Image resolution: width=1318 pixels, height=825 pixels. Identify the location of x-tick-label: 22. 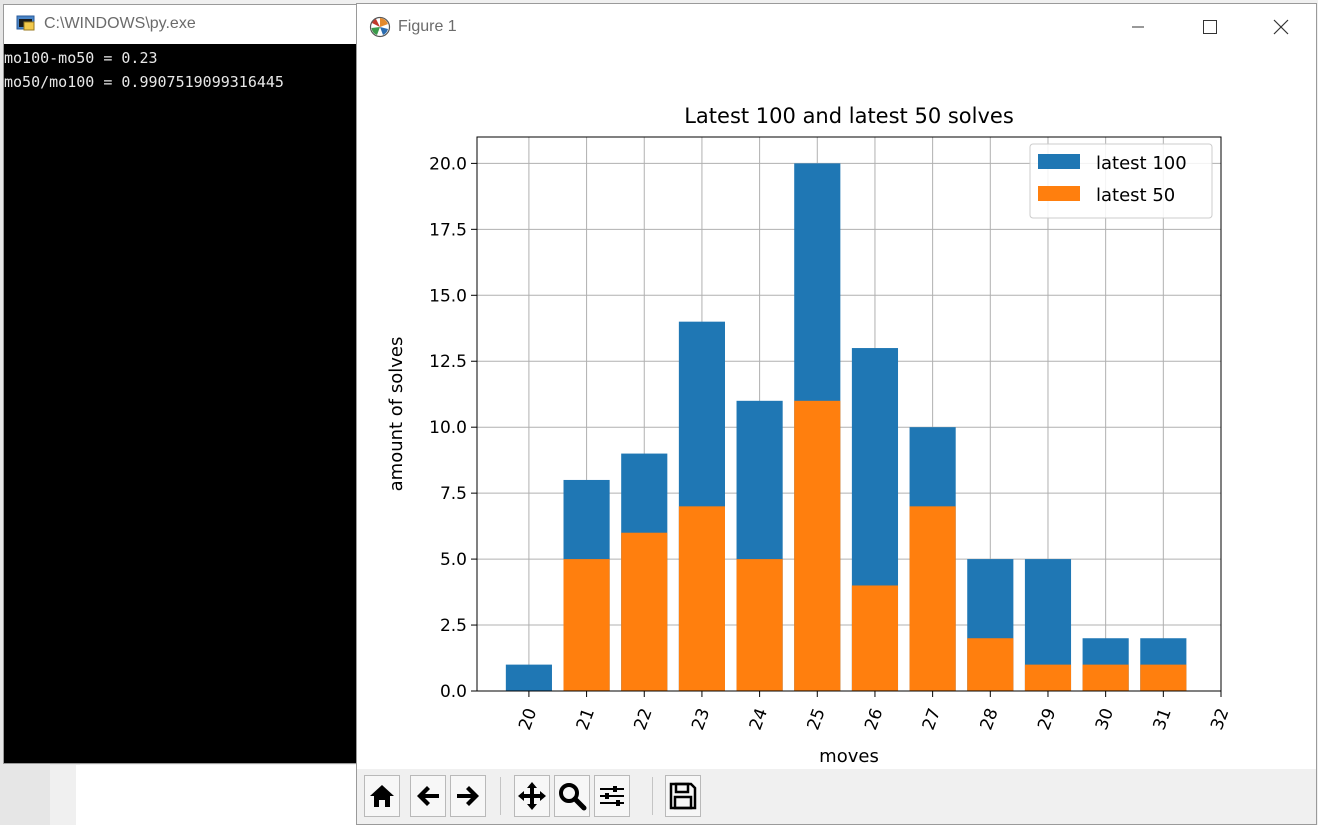
(643, 719).